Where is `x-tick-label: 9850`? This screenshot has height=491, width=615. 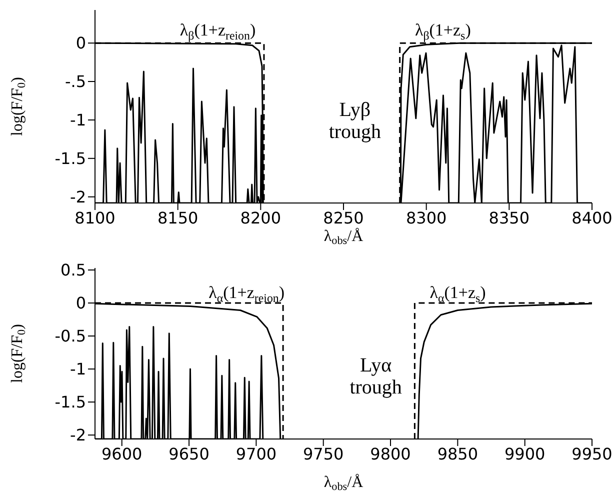
x-tick-label: 9850 is located at coordinates (457, 454).